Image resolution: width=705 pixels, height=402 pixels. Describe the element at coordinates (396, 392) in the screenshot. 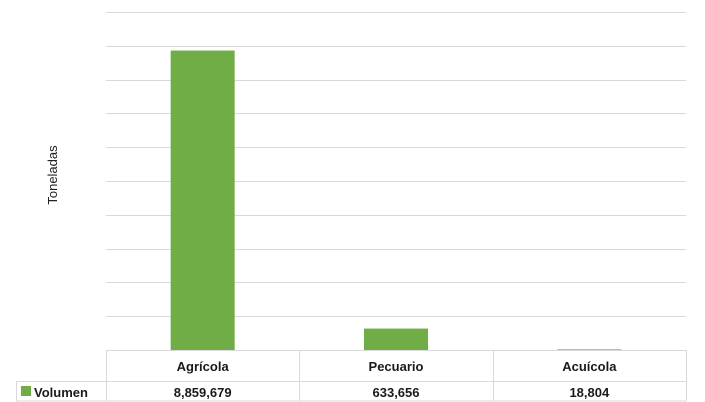

I see `data-label: 633,656` at that location.